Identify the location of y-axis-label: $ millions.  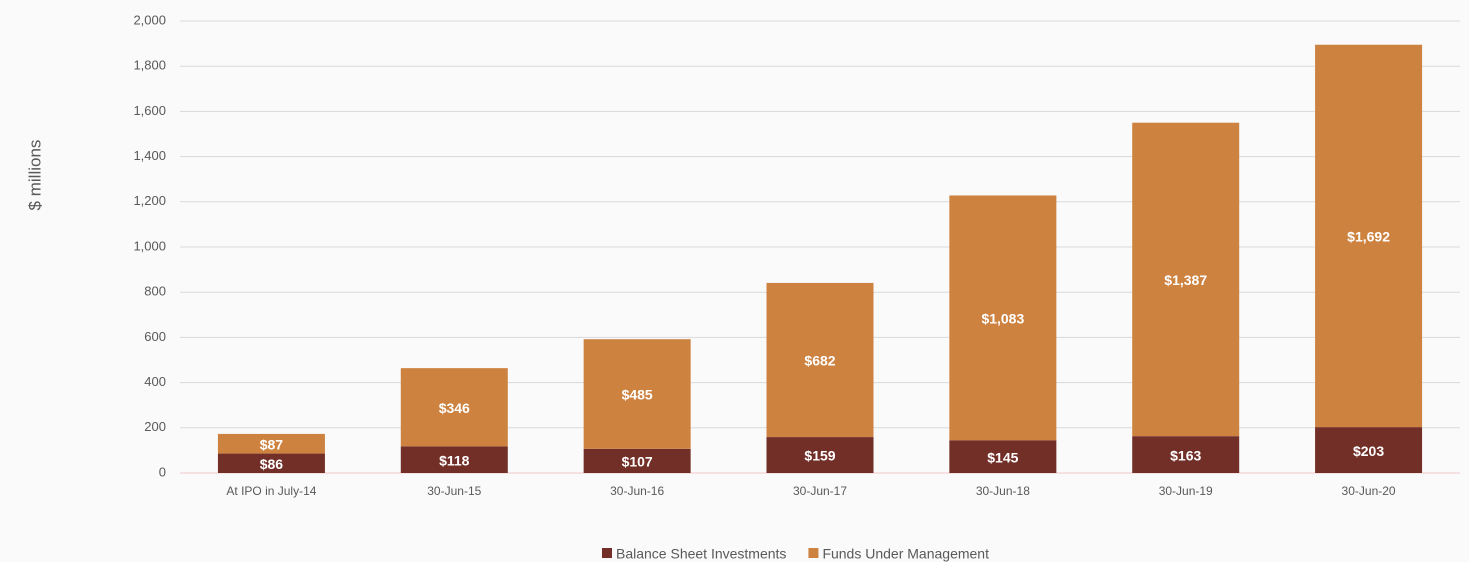
(34, 175).